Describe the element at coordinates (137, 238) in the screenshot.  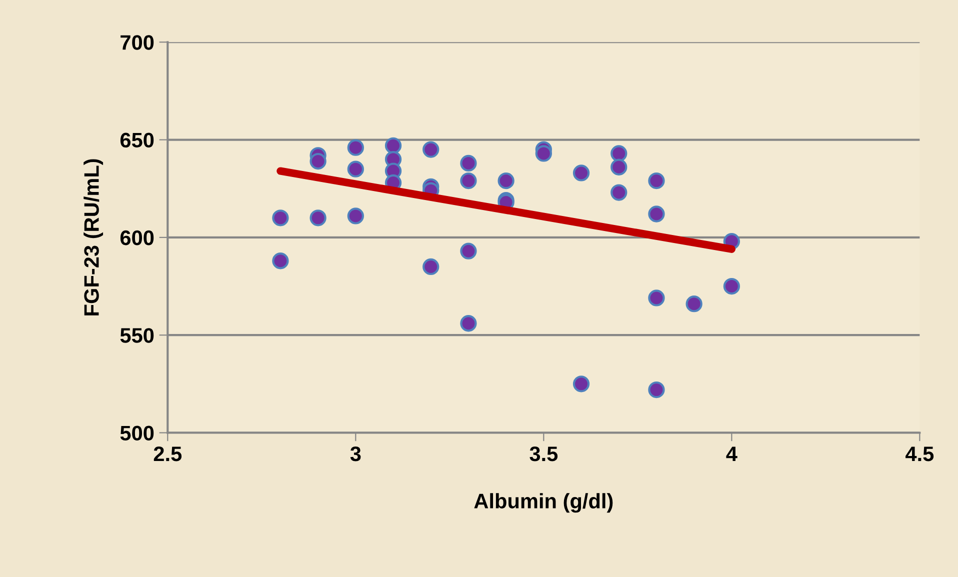
I see `y-tick-label: 600` at that location.